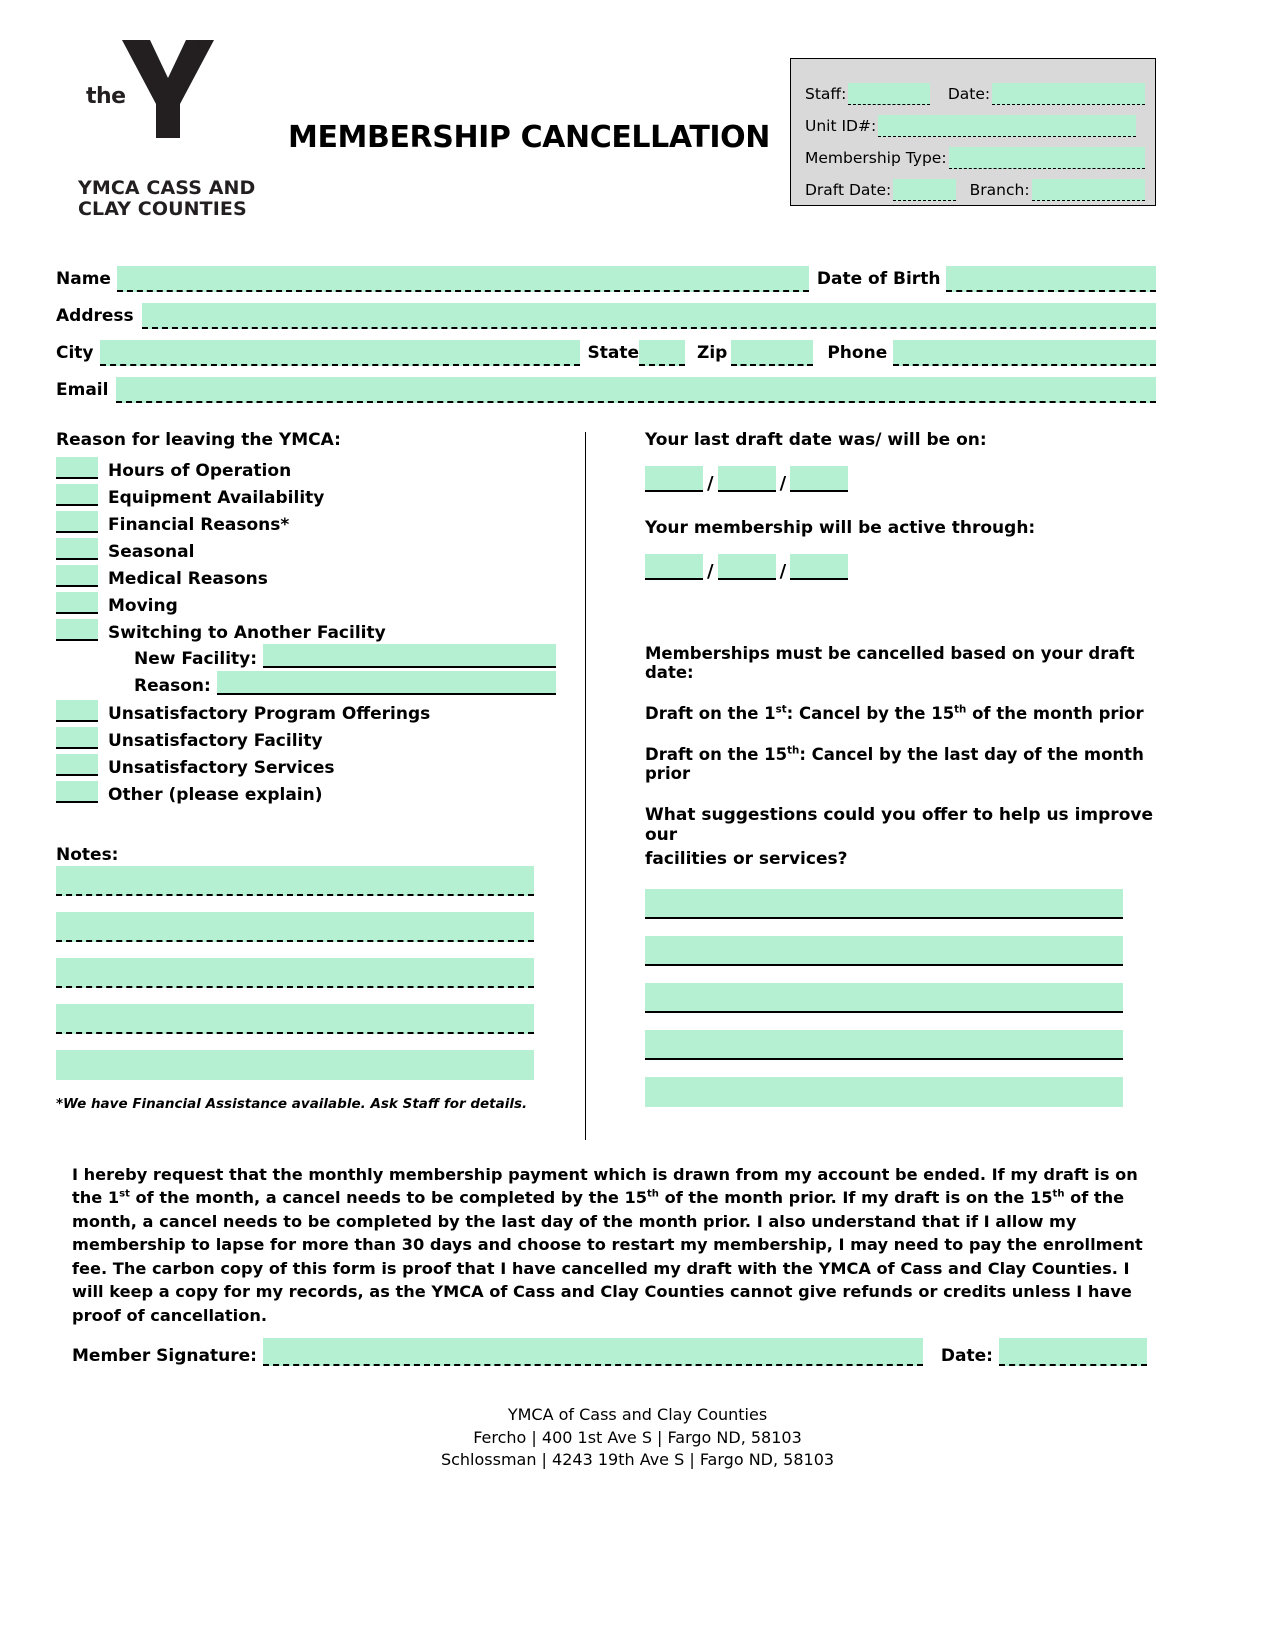 The image size is (1275, 1649). I want to click on reason-label: Seasonal, so click(151, 552).